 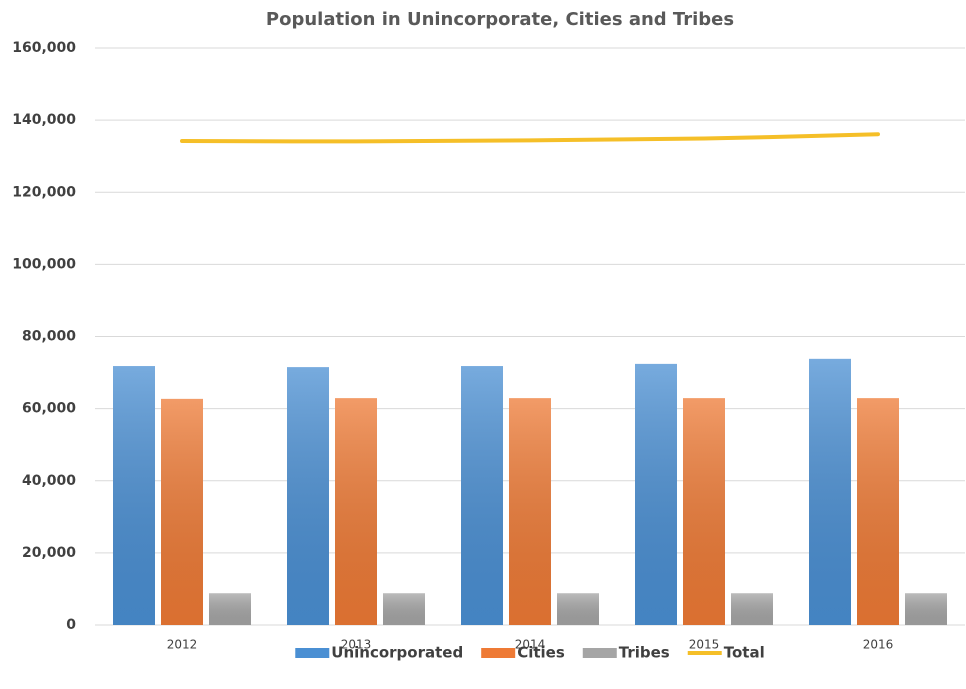 I want to click on x-tick-label: 2012, so click(x=182, y=645).